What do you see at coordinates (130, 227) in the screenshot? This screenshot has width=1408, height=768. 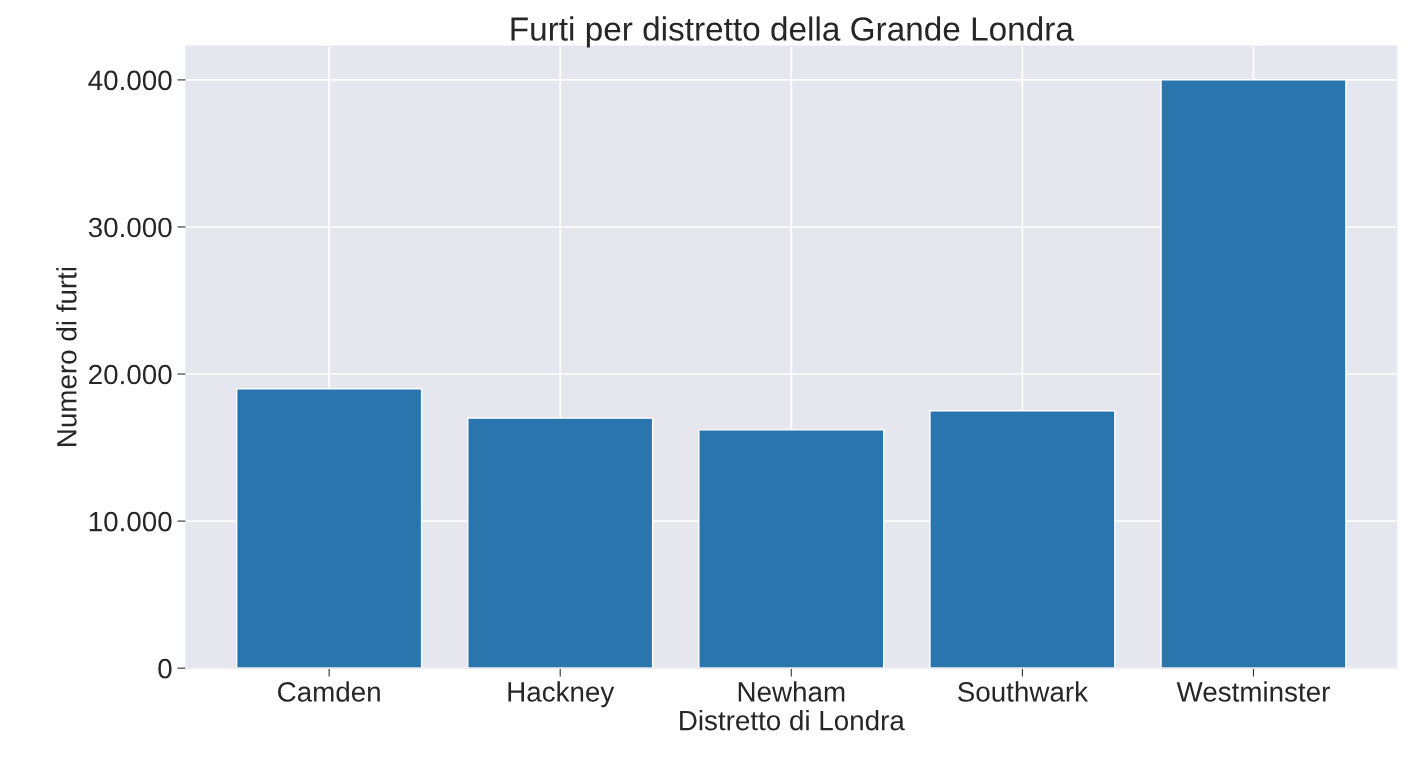 I see `y-tick-label: 30.000` at bounding box center [130, 227].